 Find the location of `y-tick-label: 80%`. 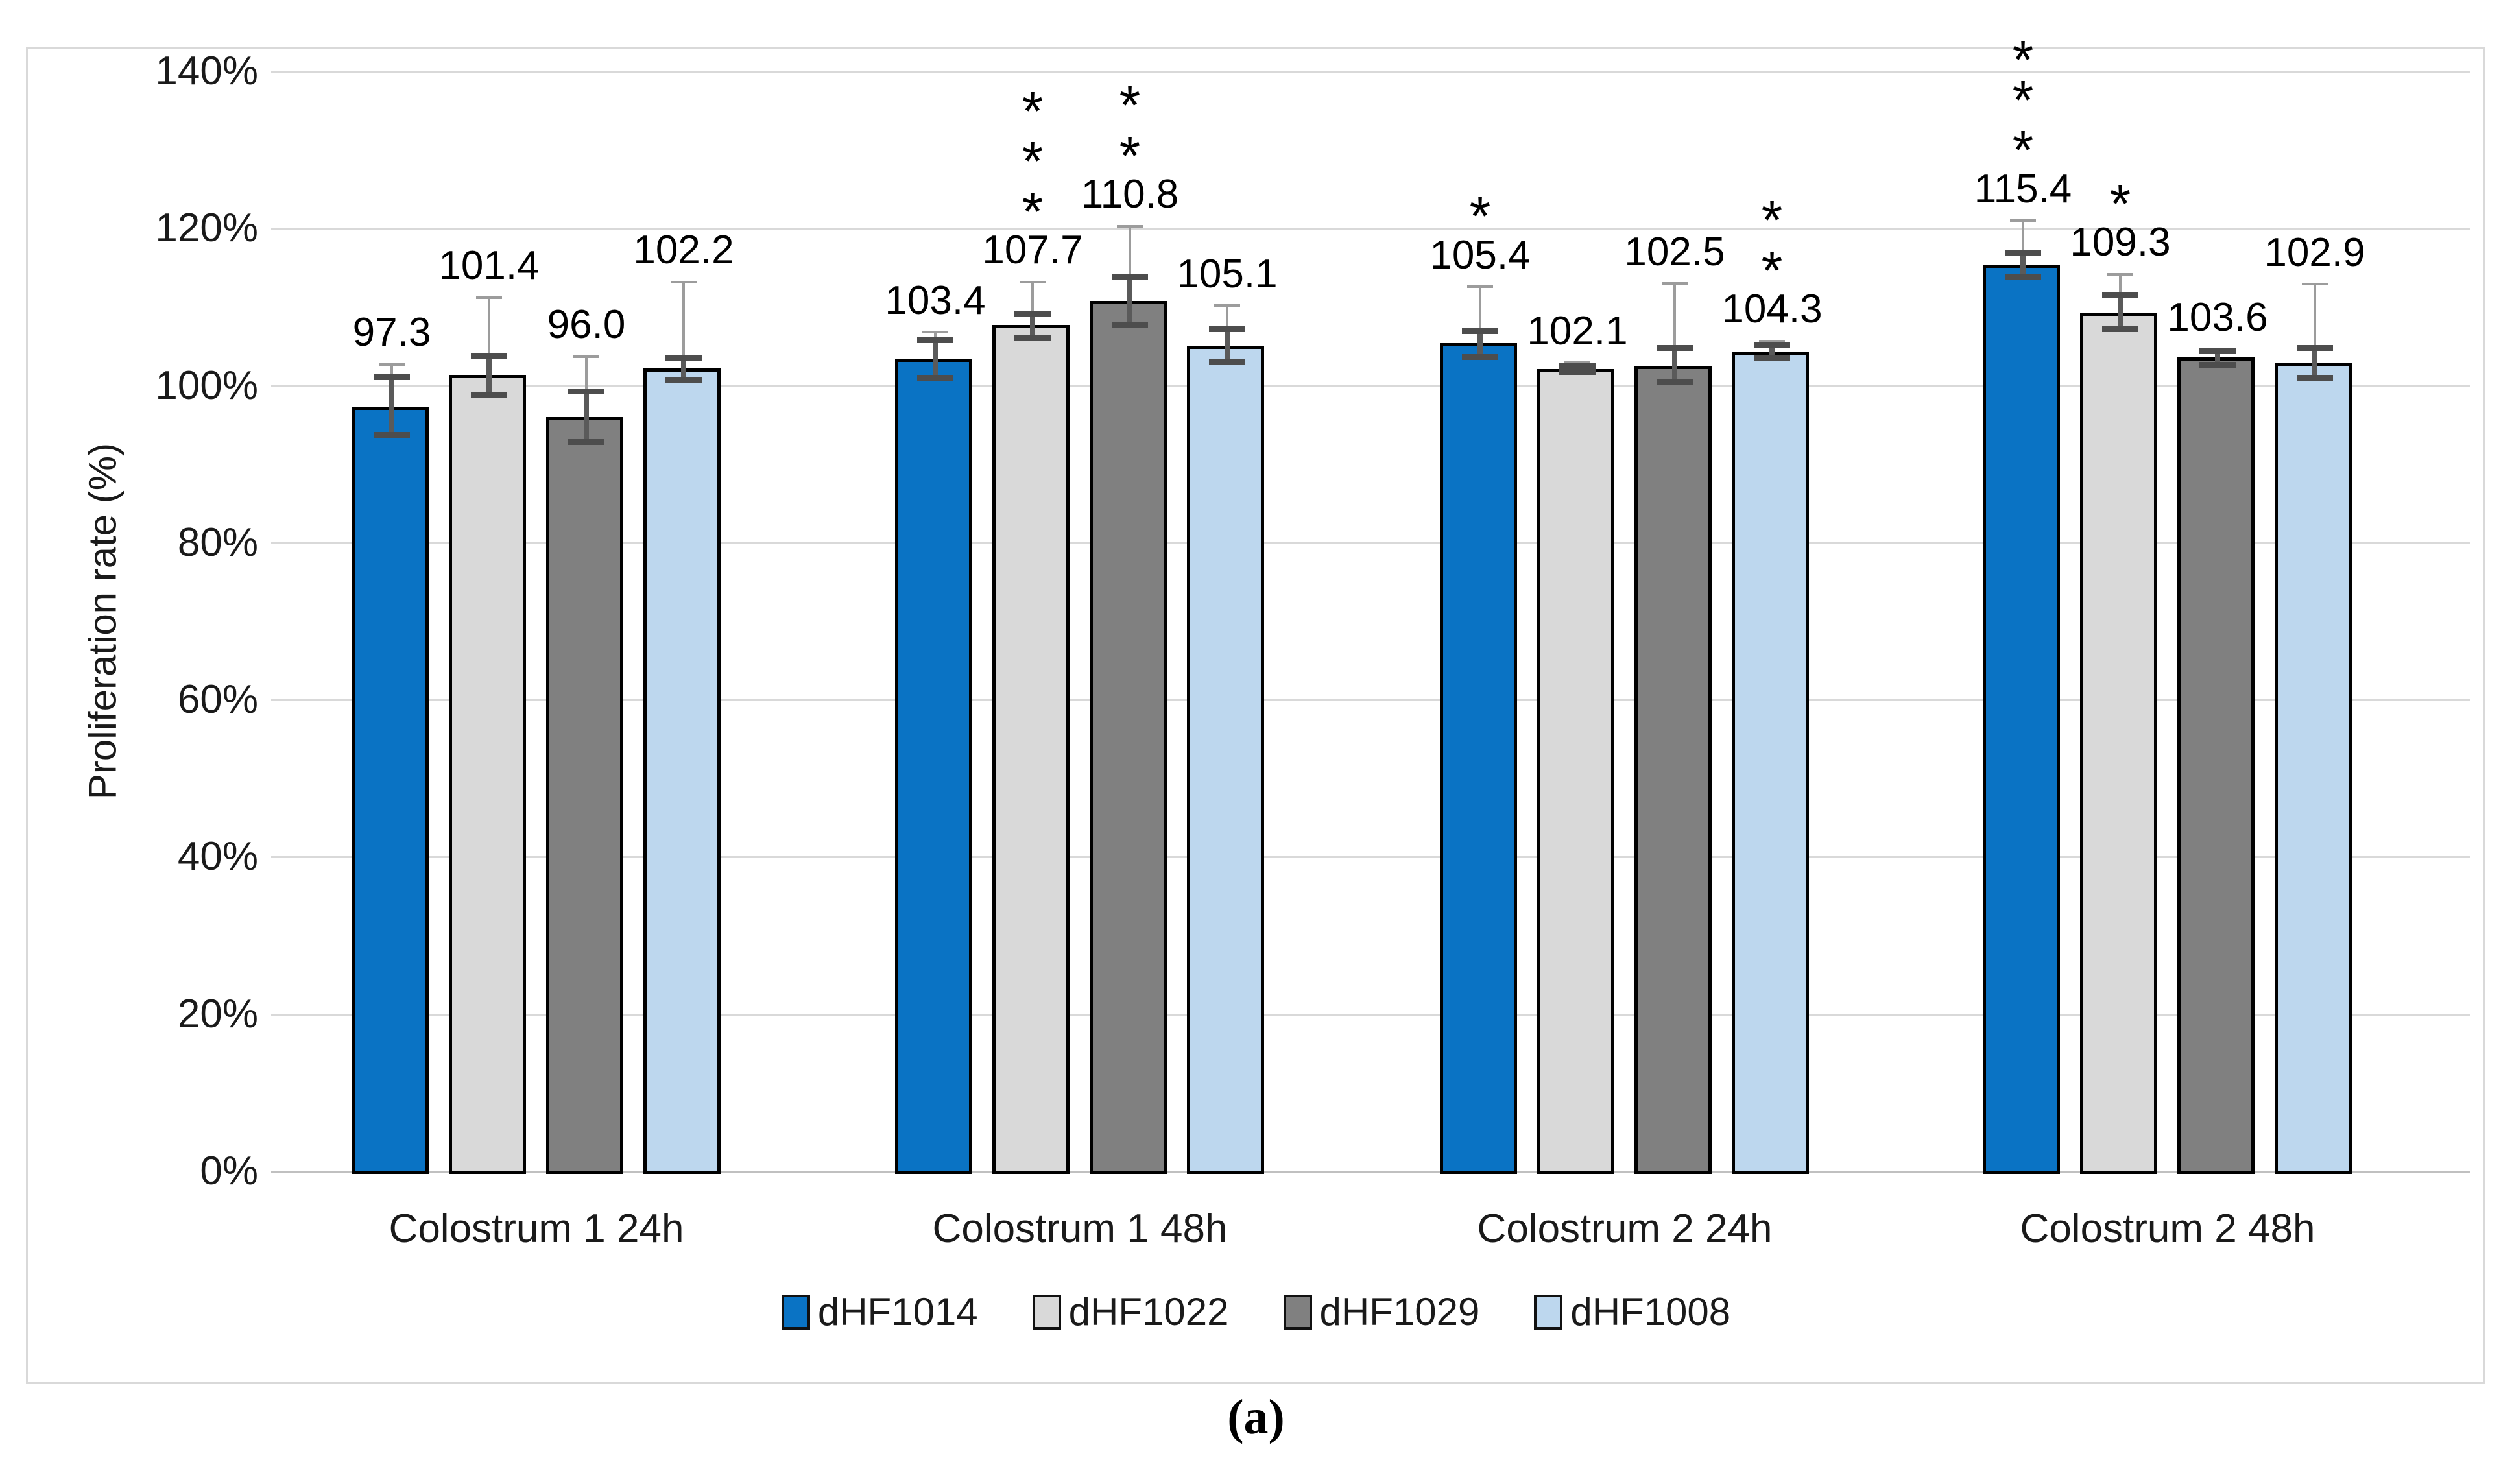

y-tick-label: 80% is located at coordinates (217, 543).